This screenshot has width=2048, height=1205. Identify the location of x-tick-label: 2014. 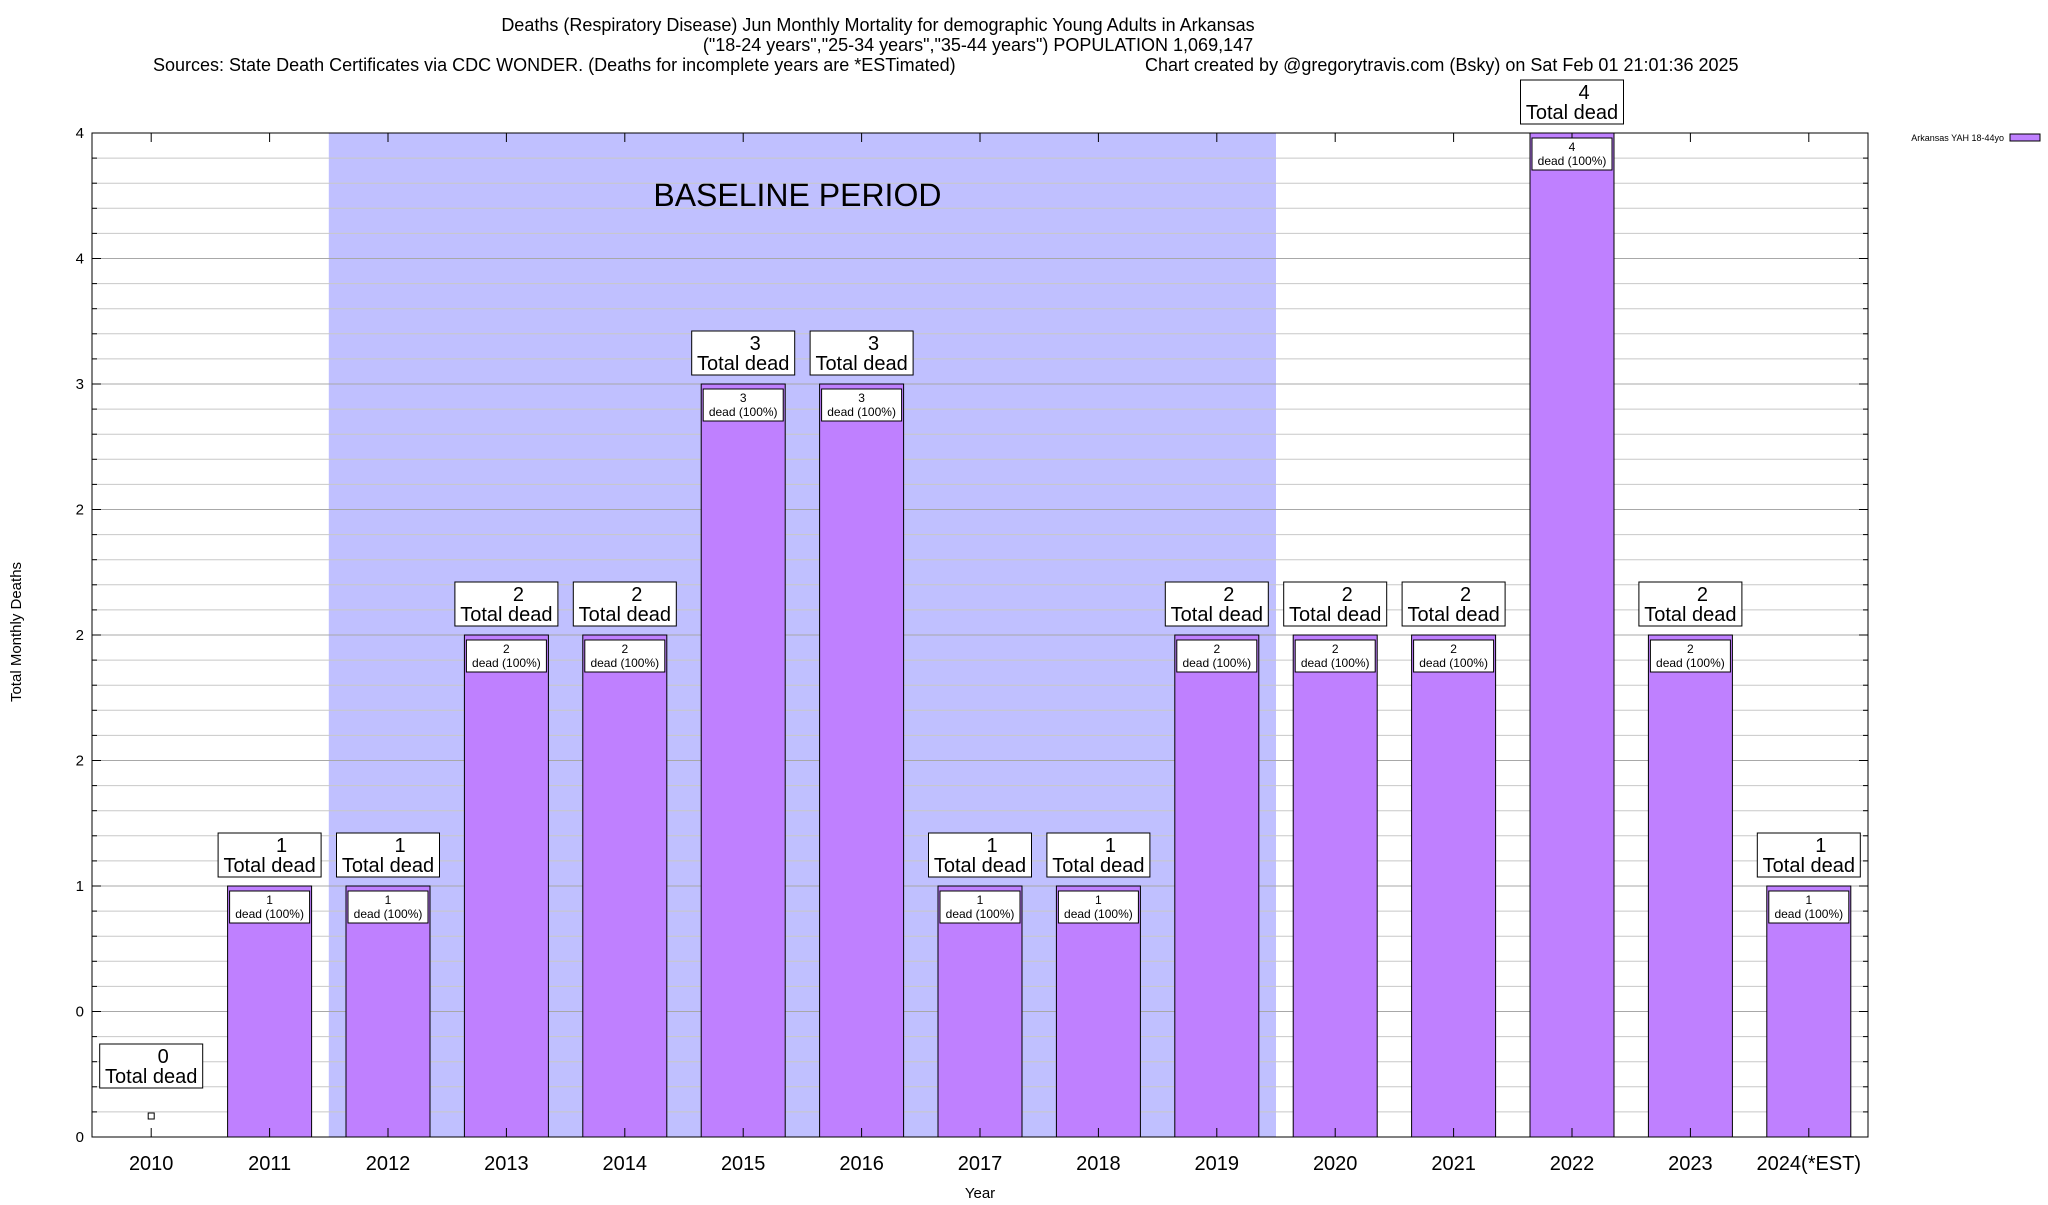
(625, 1164).